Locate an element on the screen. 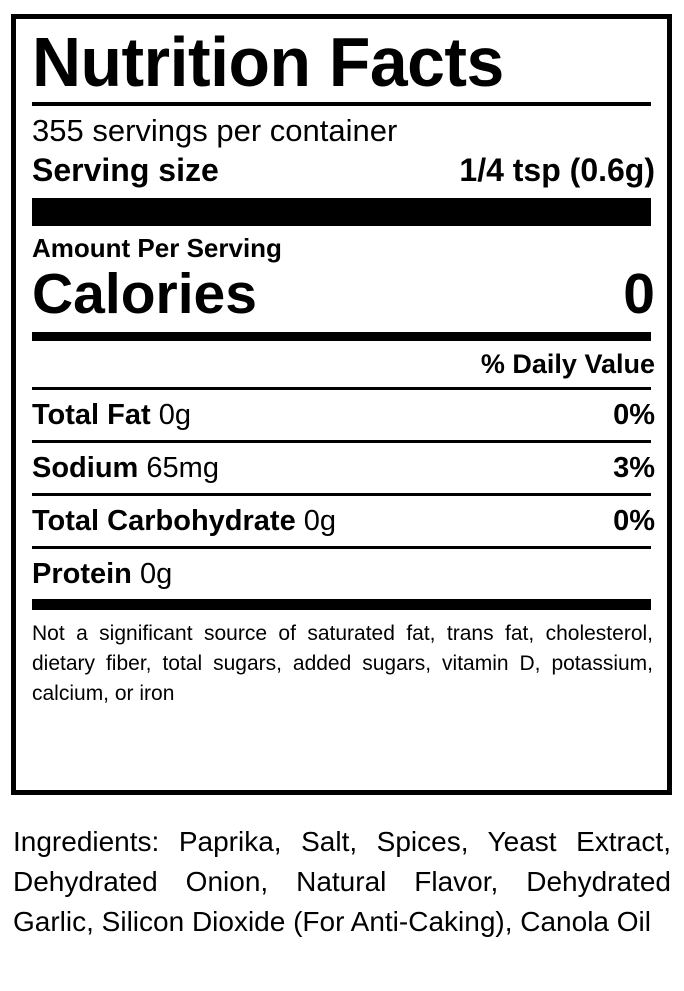  title-divider is located at coordinates (341, 104).